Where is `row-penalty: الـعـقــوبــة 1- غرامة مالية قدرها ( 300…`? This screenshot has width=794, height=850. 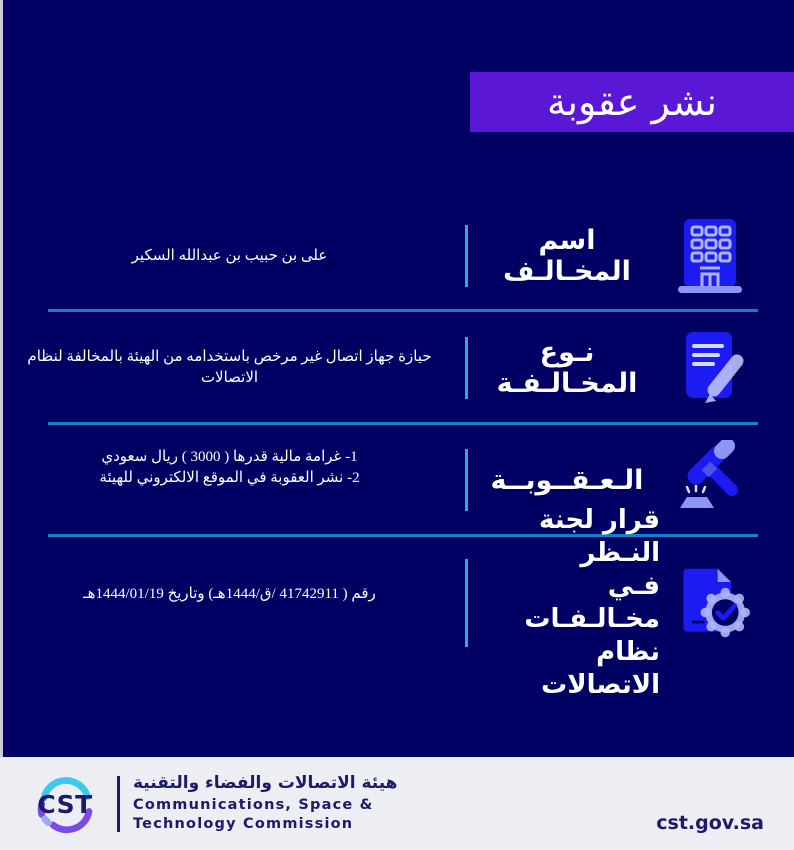
row-penalty: الـعـقــوبــة 1- غرامة مالية قدرها ( 300… is located at coordinates (397, 480).